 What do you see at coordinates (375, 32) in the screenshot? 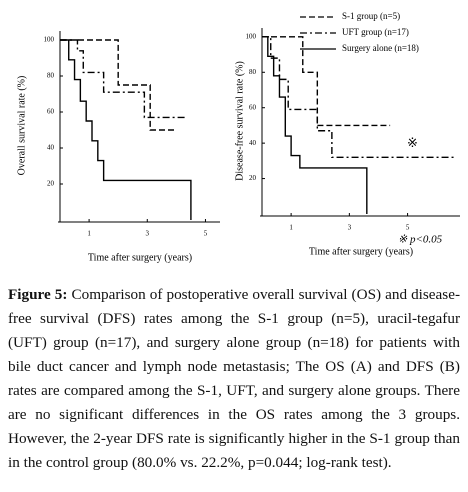
I see `legend-label: UFT group (n=17)` at bounding box center [375, 32].